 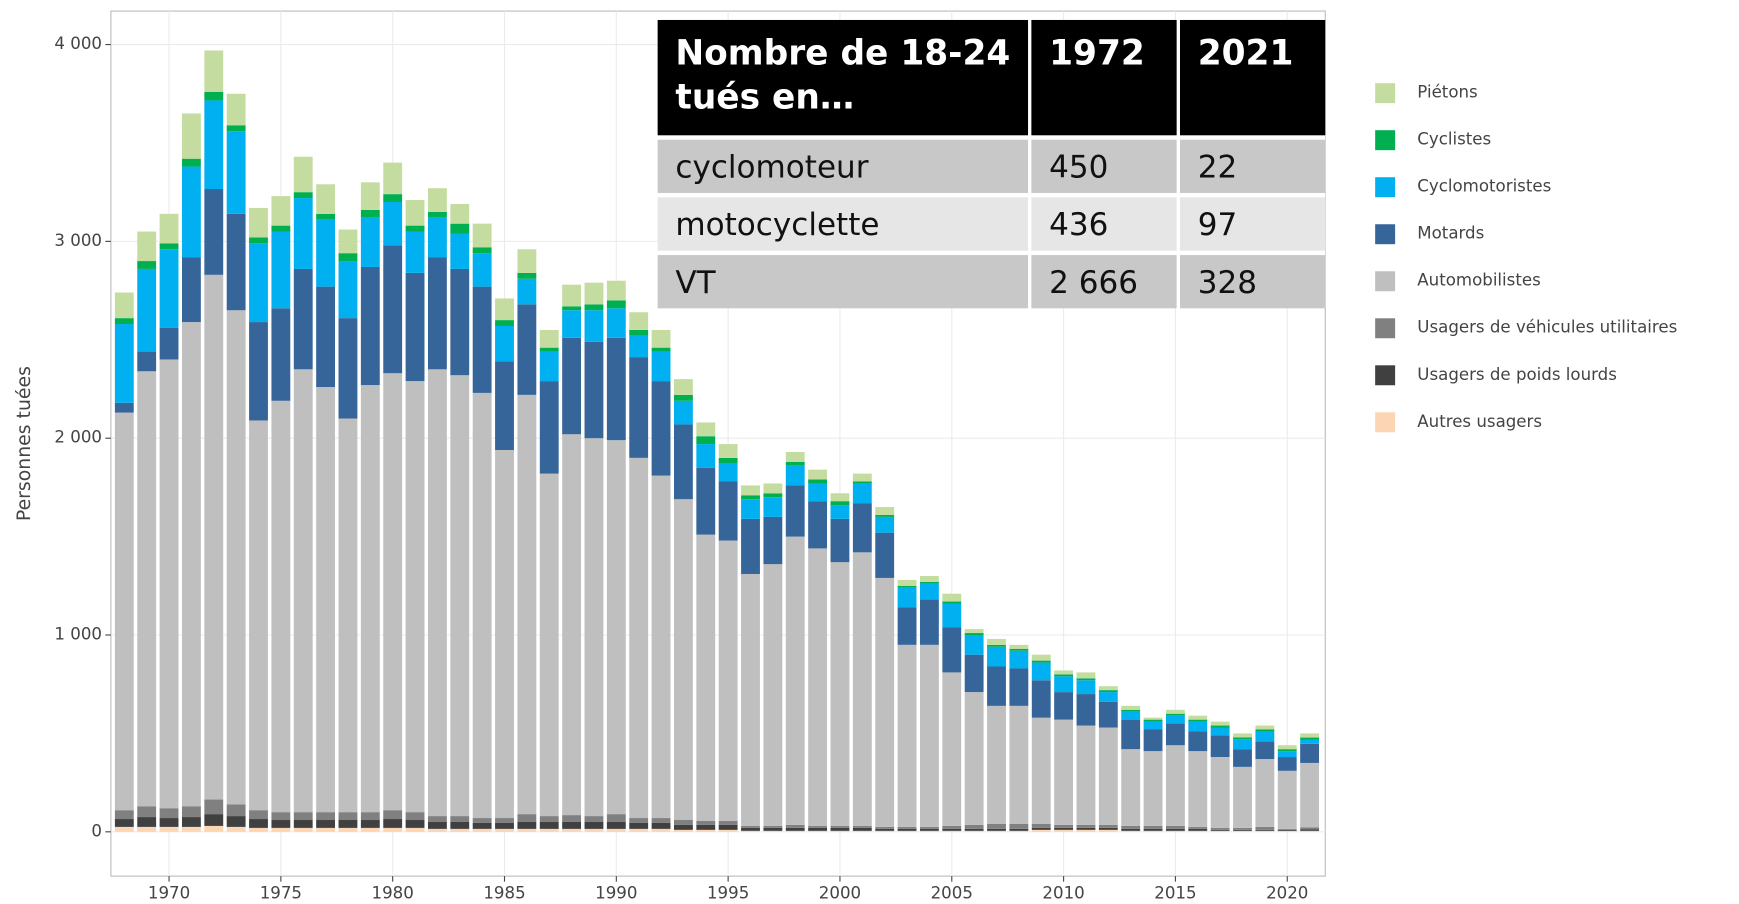 I want to click on x-tick-label: 1980, so click(x=393, y=892).